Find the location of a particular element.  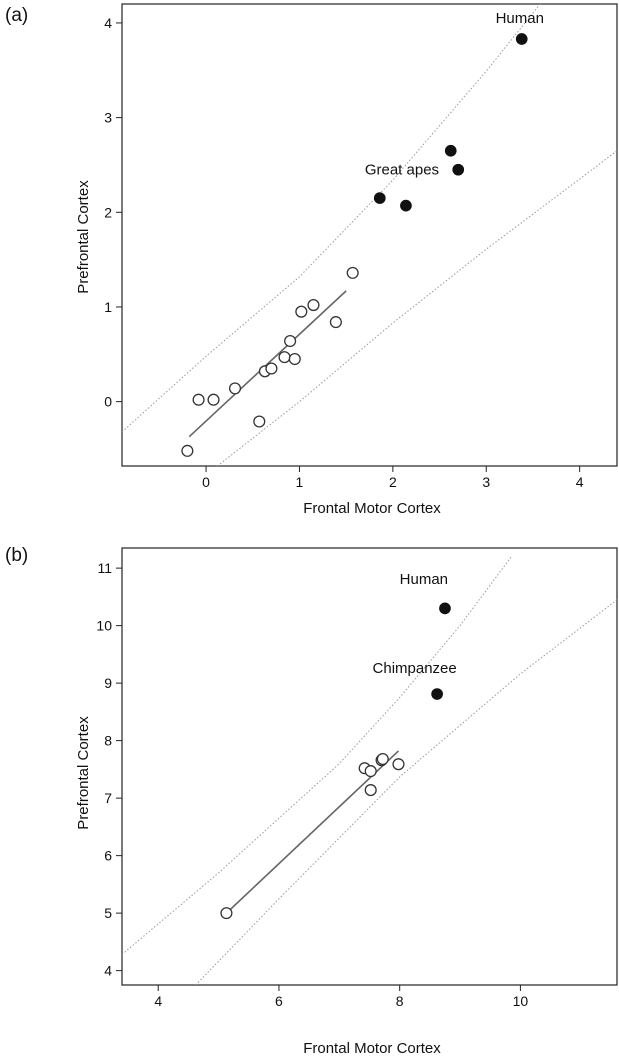

panel-b-y-tick-label: 11 is located at coordinates (104, 568).